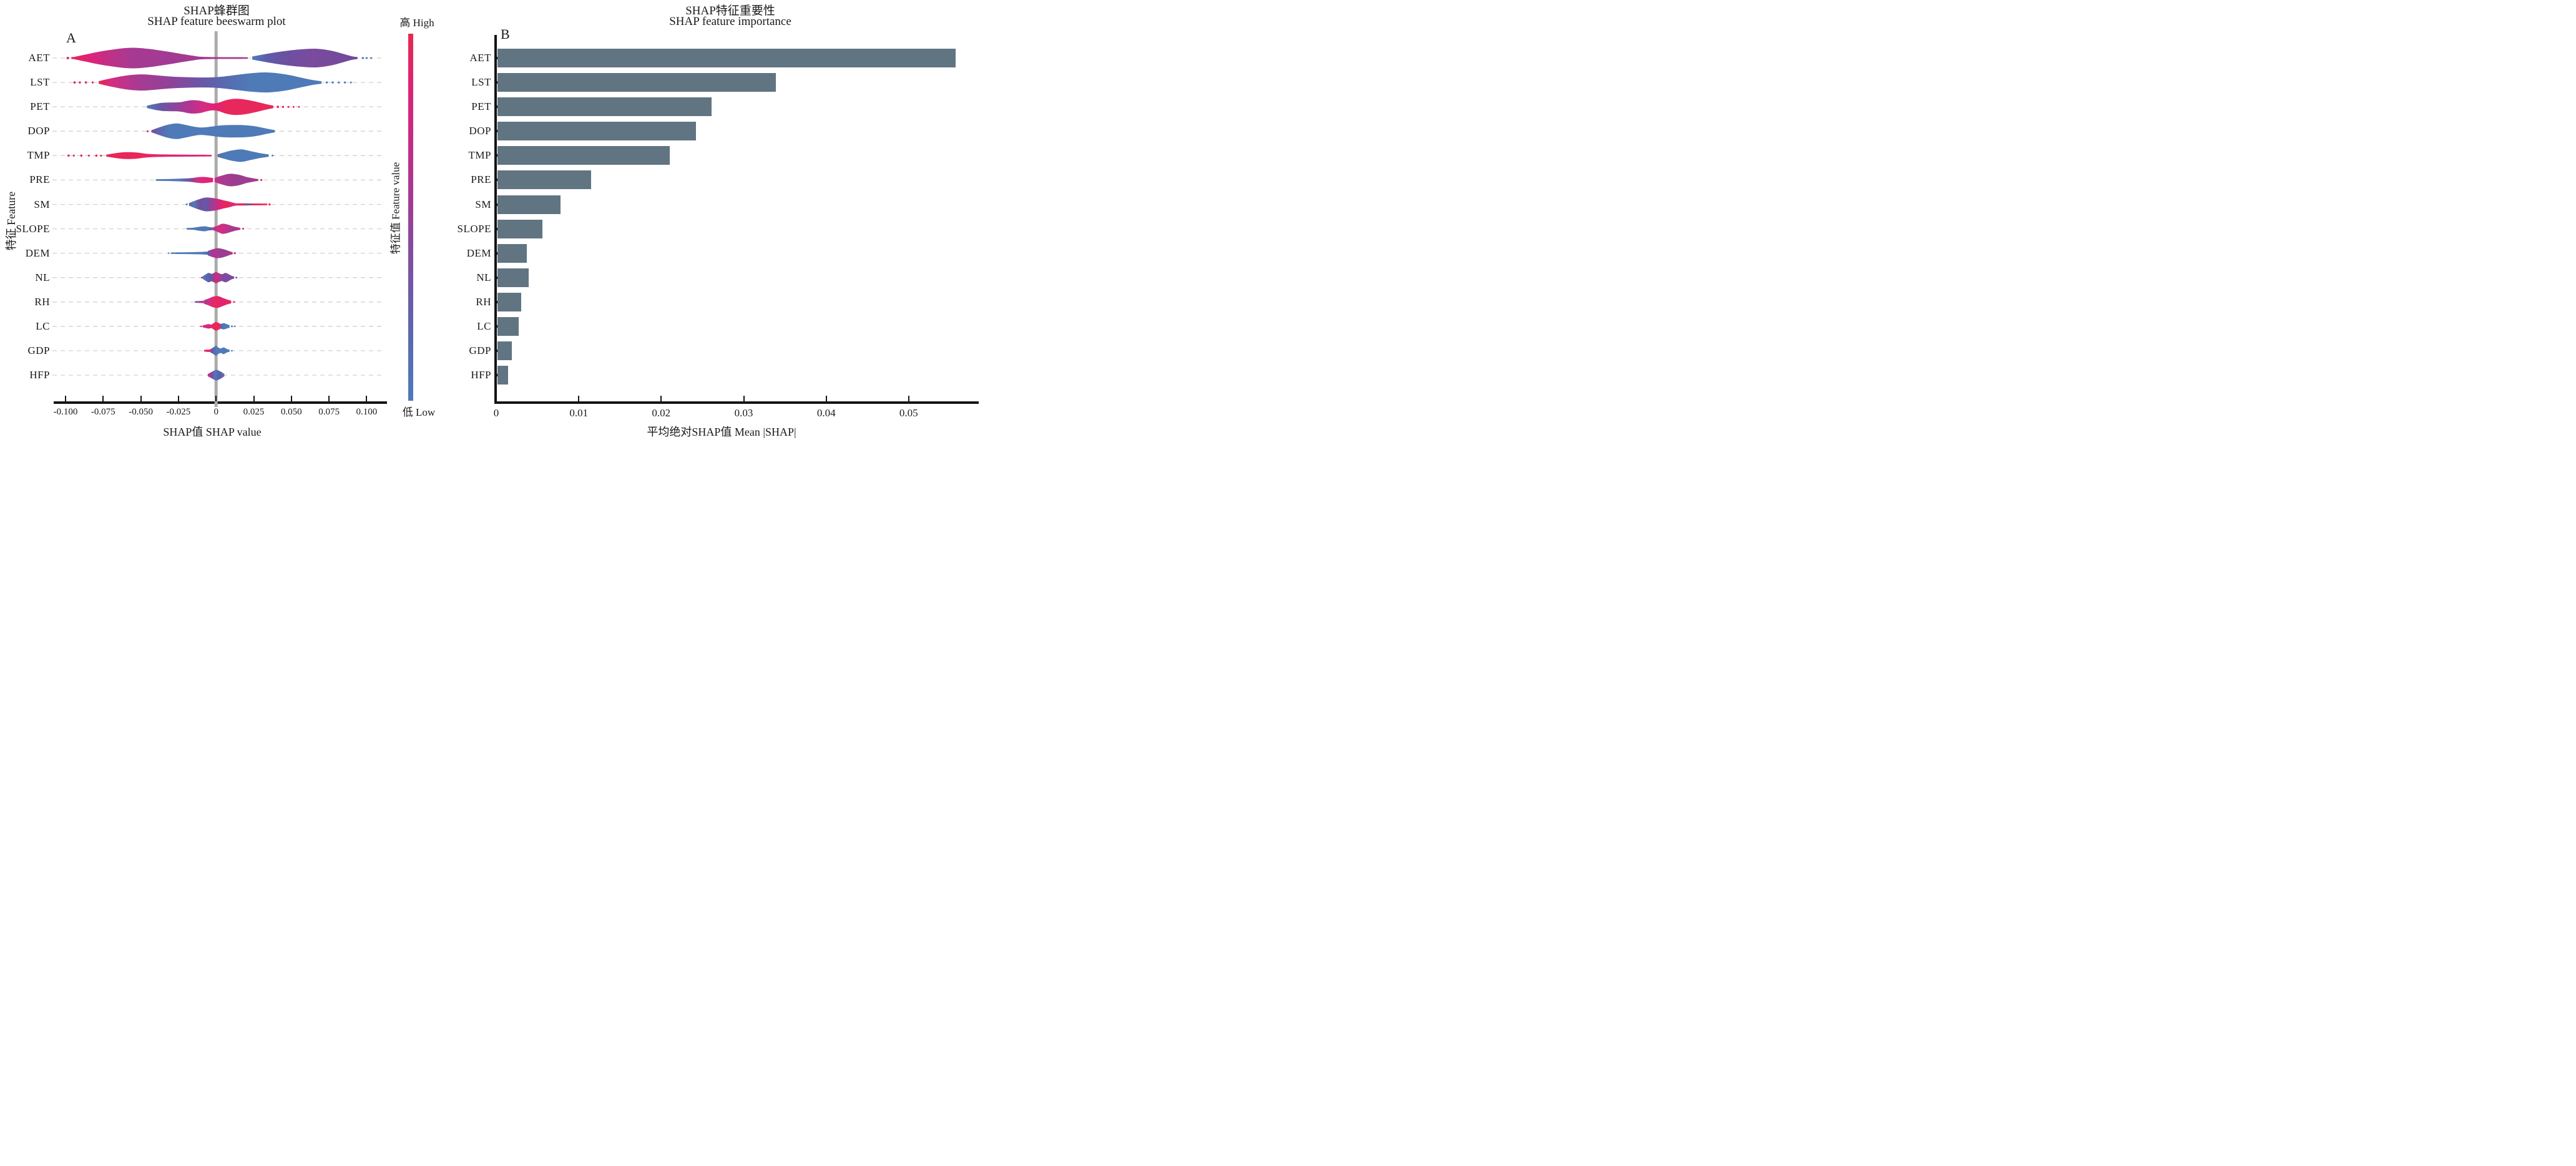 The width and height of the screenshot is (2576, 1166). I want to click on bar-SLOPE, so click(520, 228).